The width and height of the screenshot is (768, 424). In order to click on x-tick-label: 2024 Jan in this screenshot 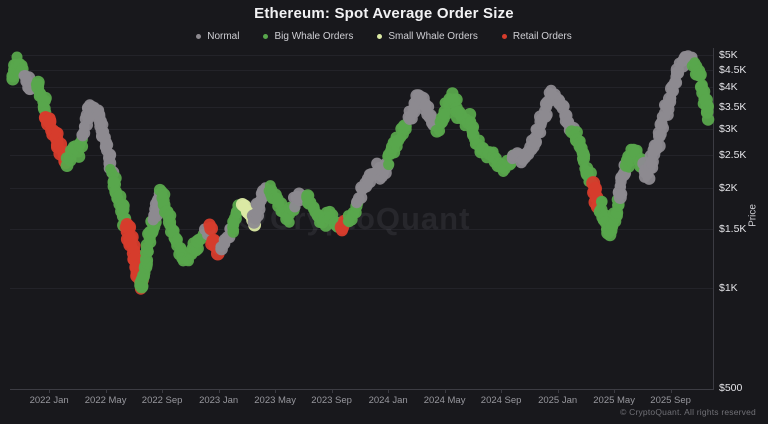, I will do `click(388, 400)`.